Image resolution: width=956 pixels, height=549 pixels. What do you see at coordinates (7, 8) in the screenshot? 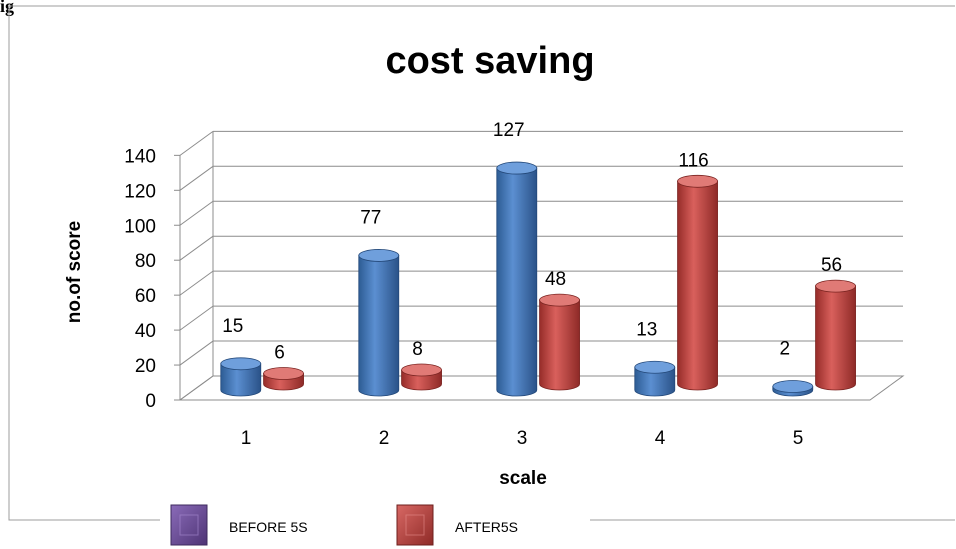
I see `figure-caption-fragment: ig` at bounding box center [7, 8].